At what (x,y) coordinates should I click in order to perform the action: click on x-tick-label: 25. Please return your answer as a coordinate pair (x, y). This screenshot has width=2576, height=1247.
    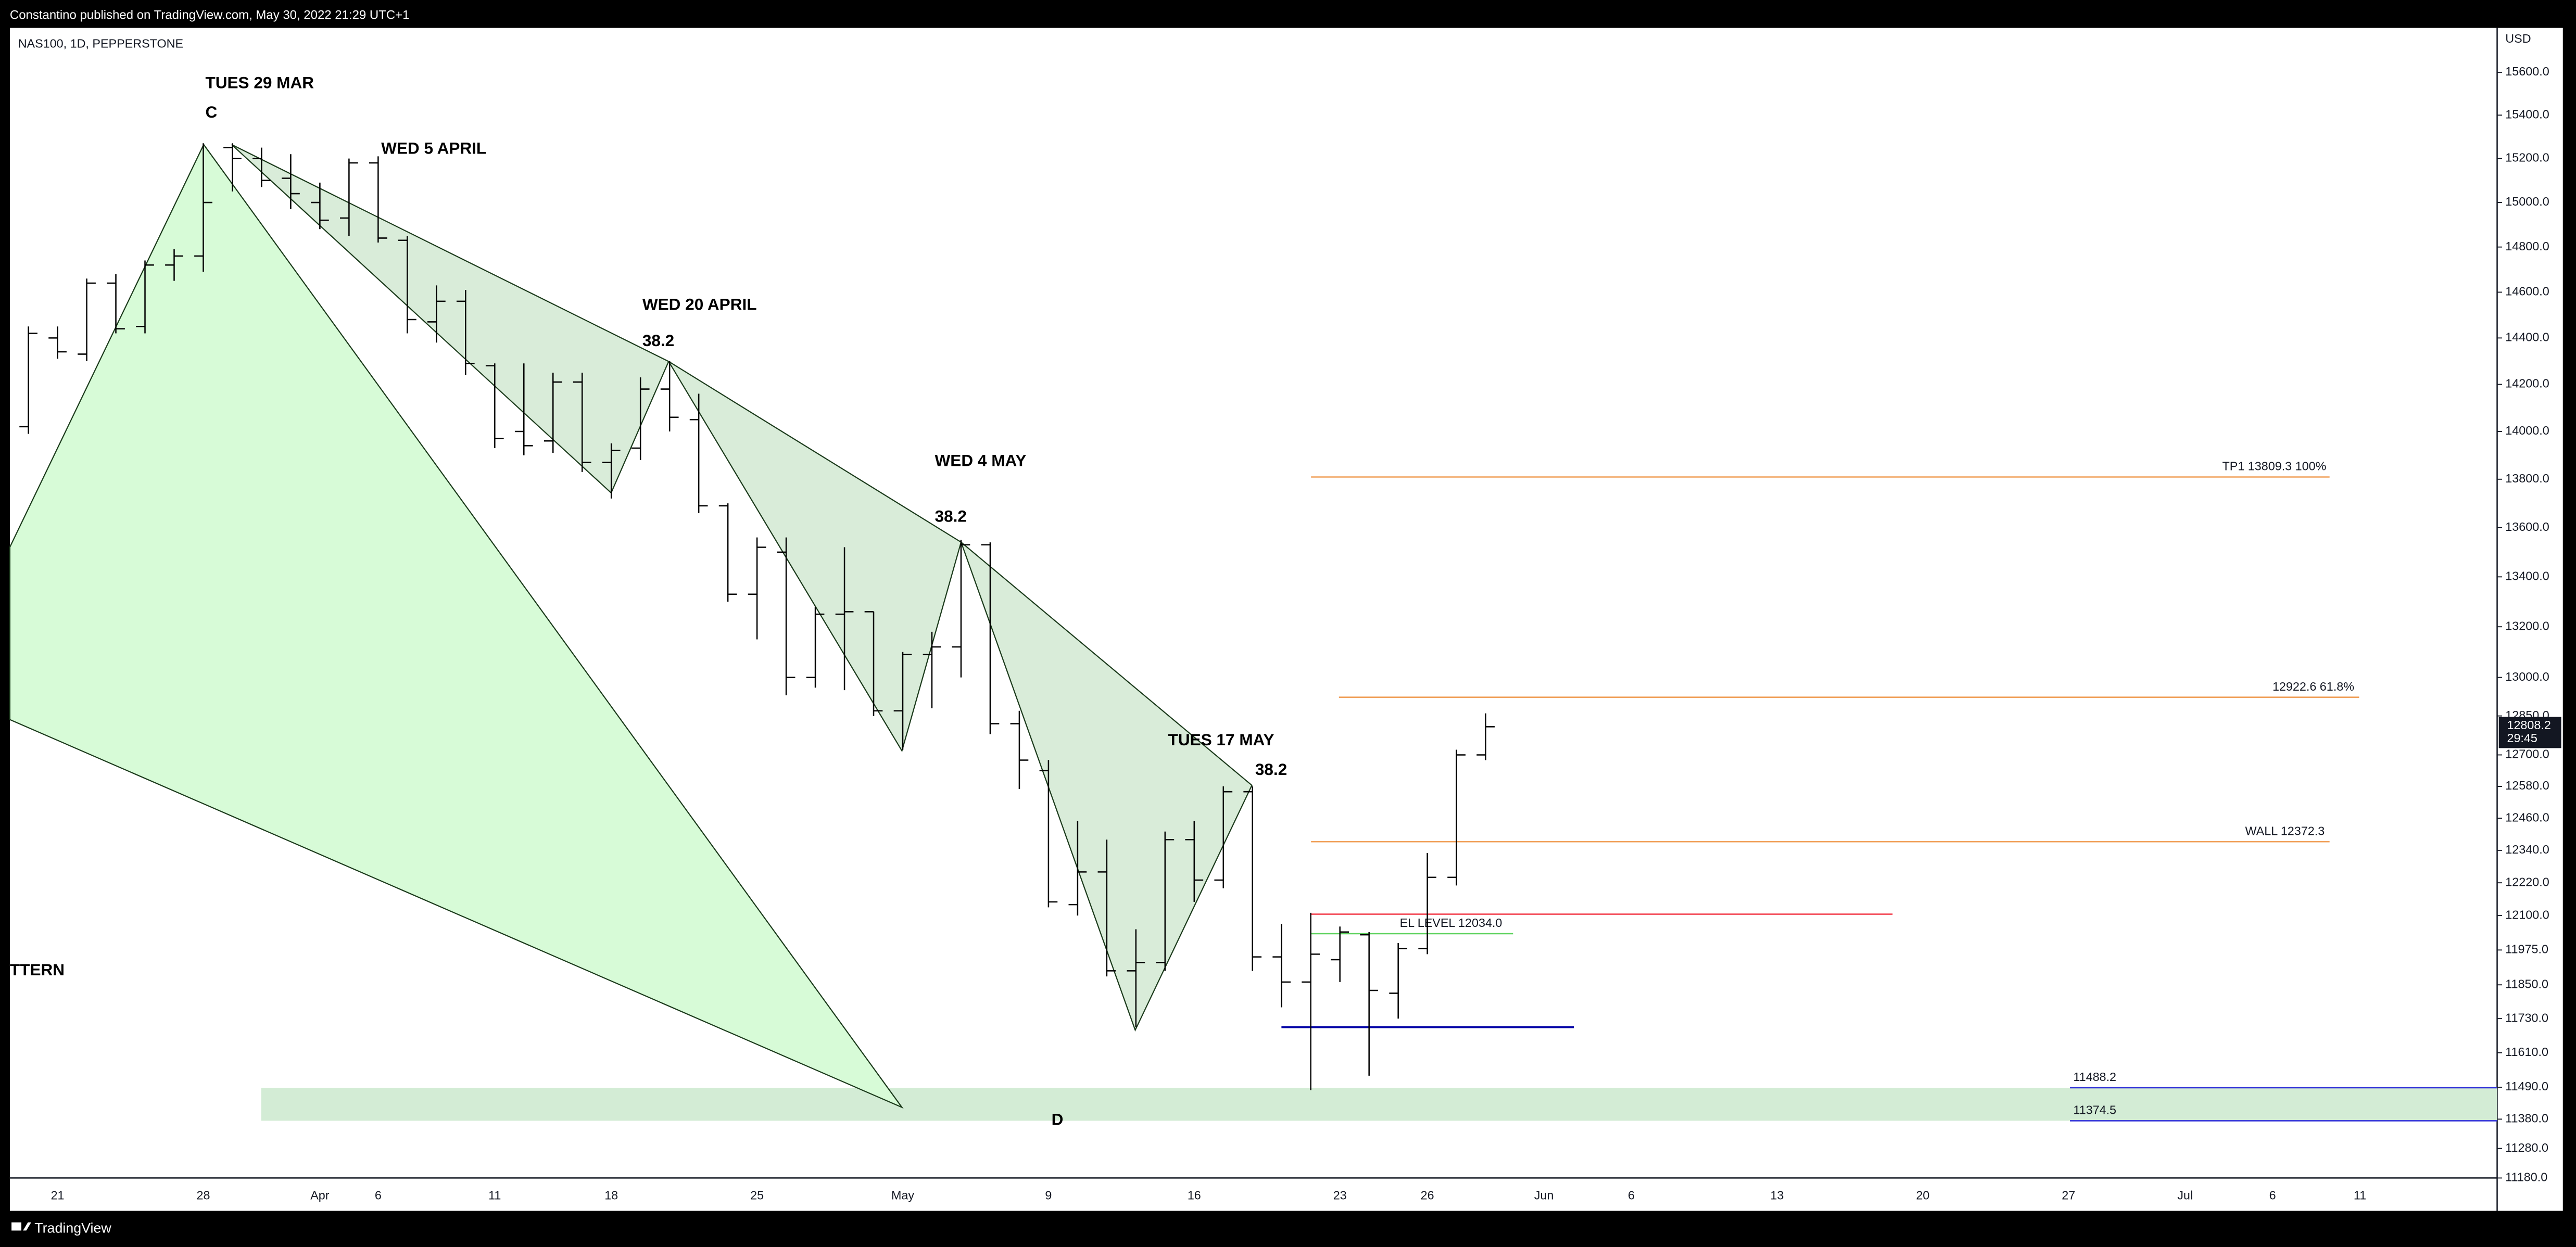
    Looking at the image, I should click on (757, 1195).